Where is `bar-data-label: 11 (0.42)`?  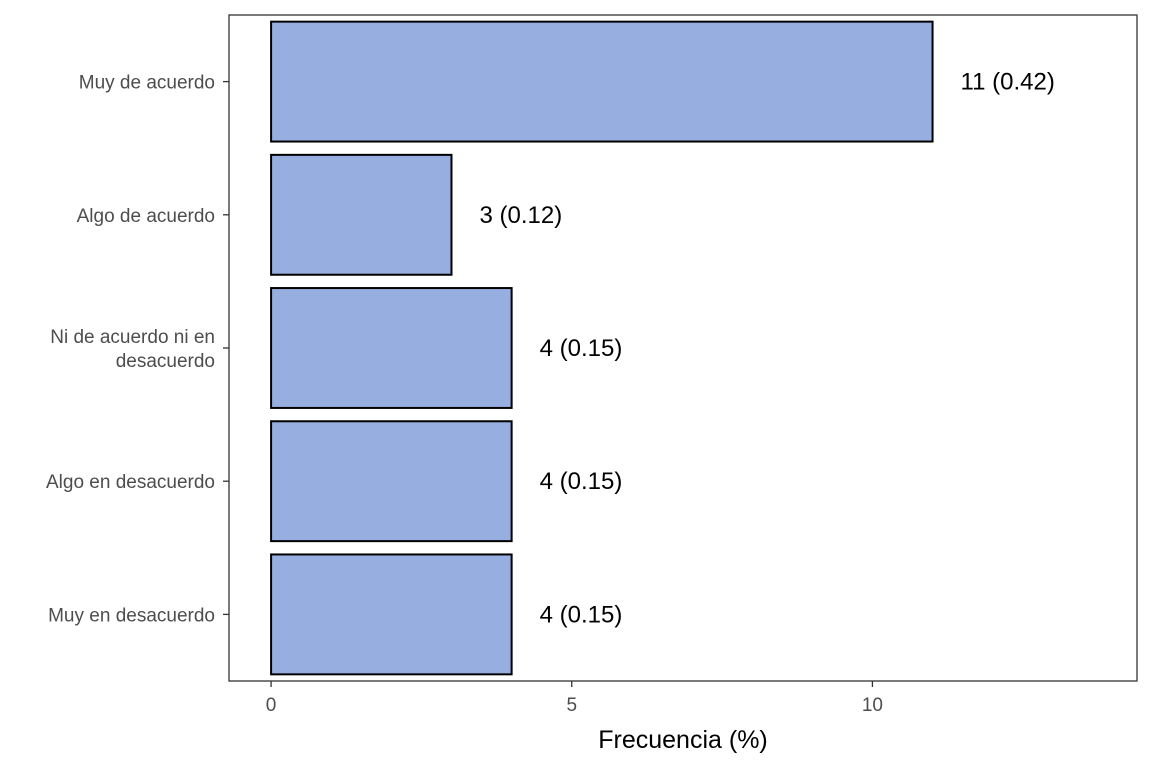 bar-data-label: 11 (0.42) is located at coordinates (1008, 82).